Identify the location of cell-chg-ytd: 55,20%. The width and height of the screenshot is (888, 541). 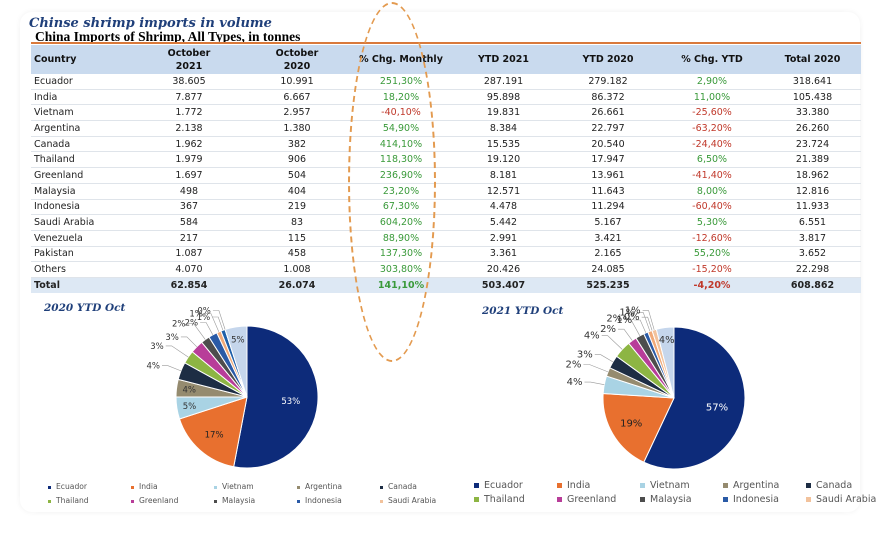
(712, 254).